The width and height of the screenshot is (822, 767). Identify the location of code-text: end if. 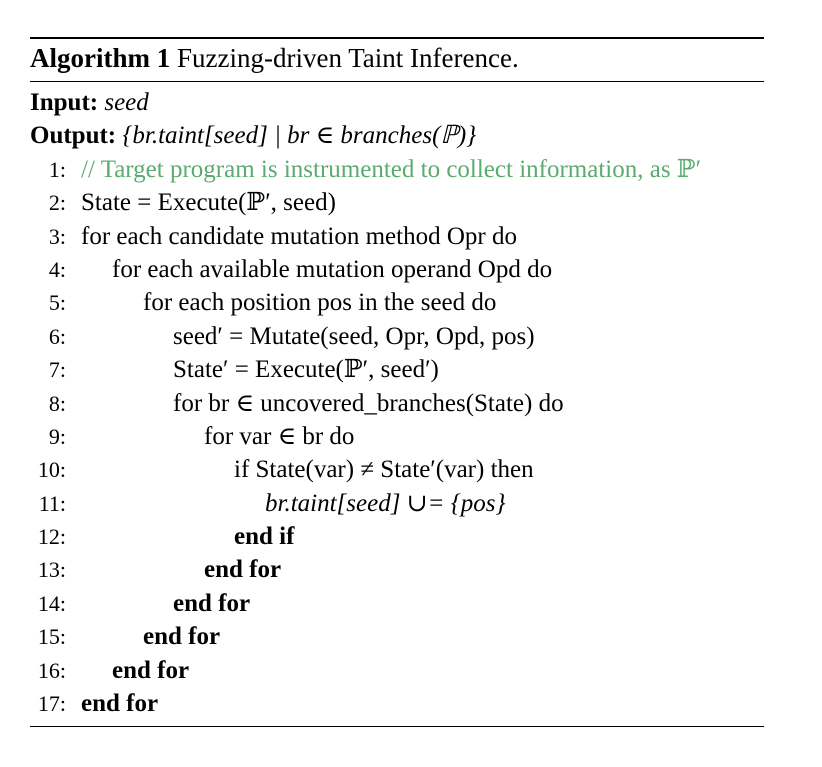
(264, 537).